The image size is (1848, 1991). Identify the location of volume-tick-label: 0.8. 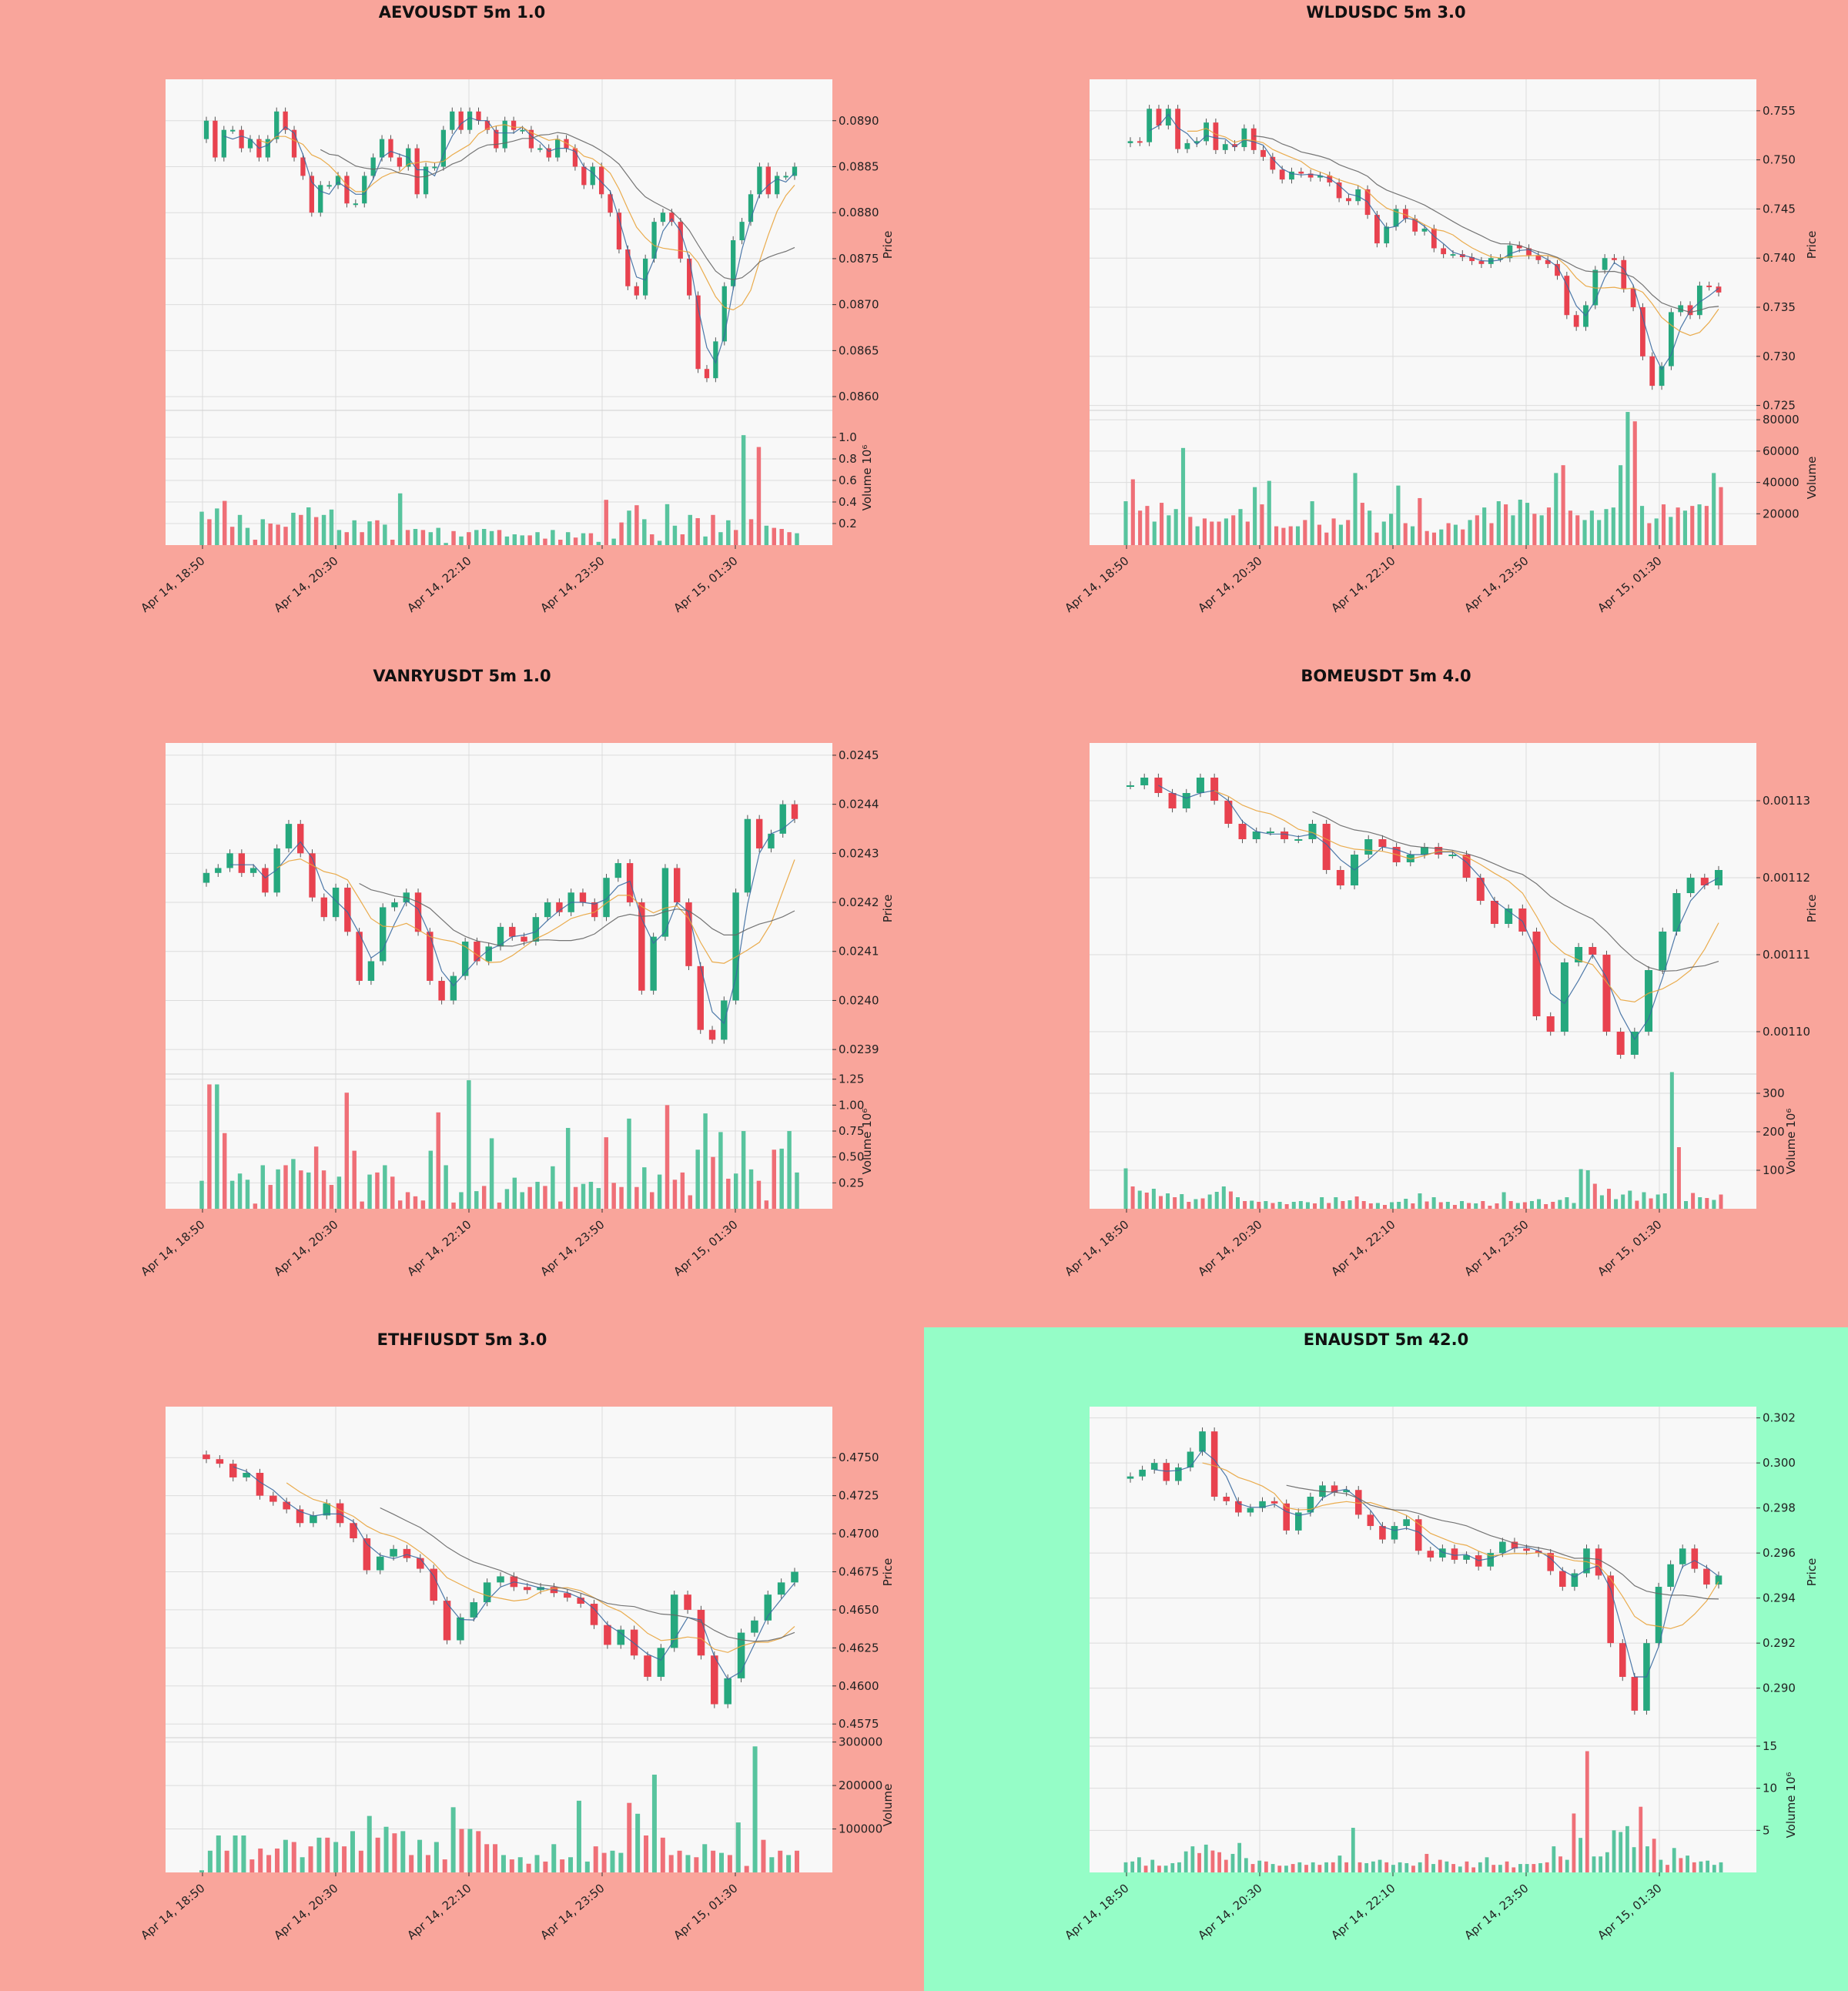
(848, 459).